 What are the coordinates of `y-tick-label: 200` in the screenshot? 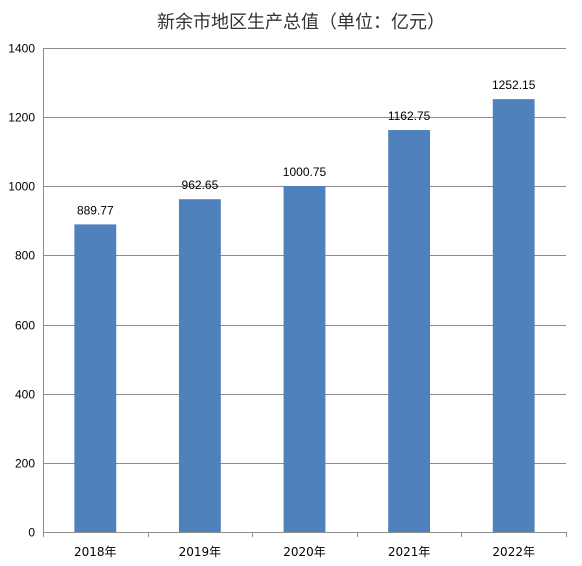 It's located at (25, 464).